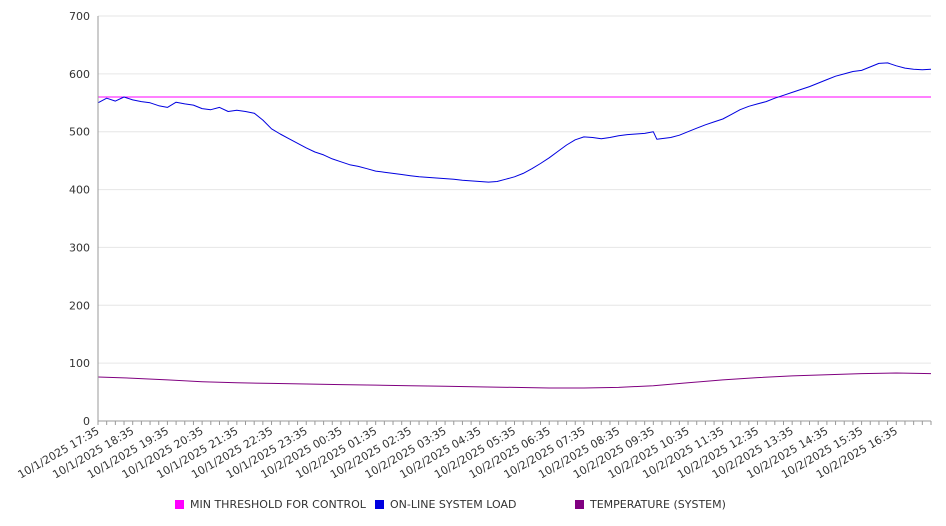 This screenshot has width=946, height=526. I want to click on legend-item-load: ON-LINE SYSTEM LOAD, so click(445, 504).